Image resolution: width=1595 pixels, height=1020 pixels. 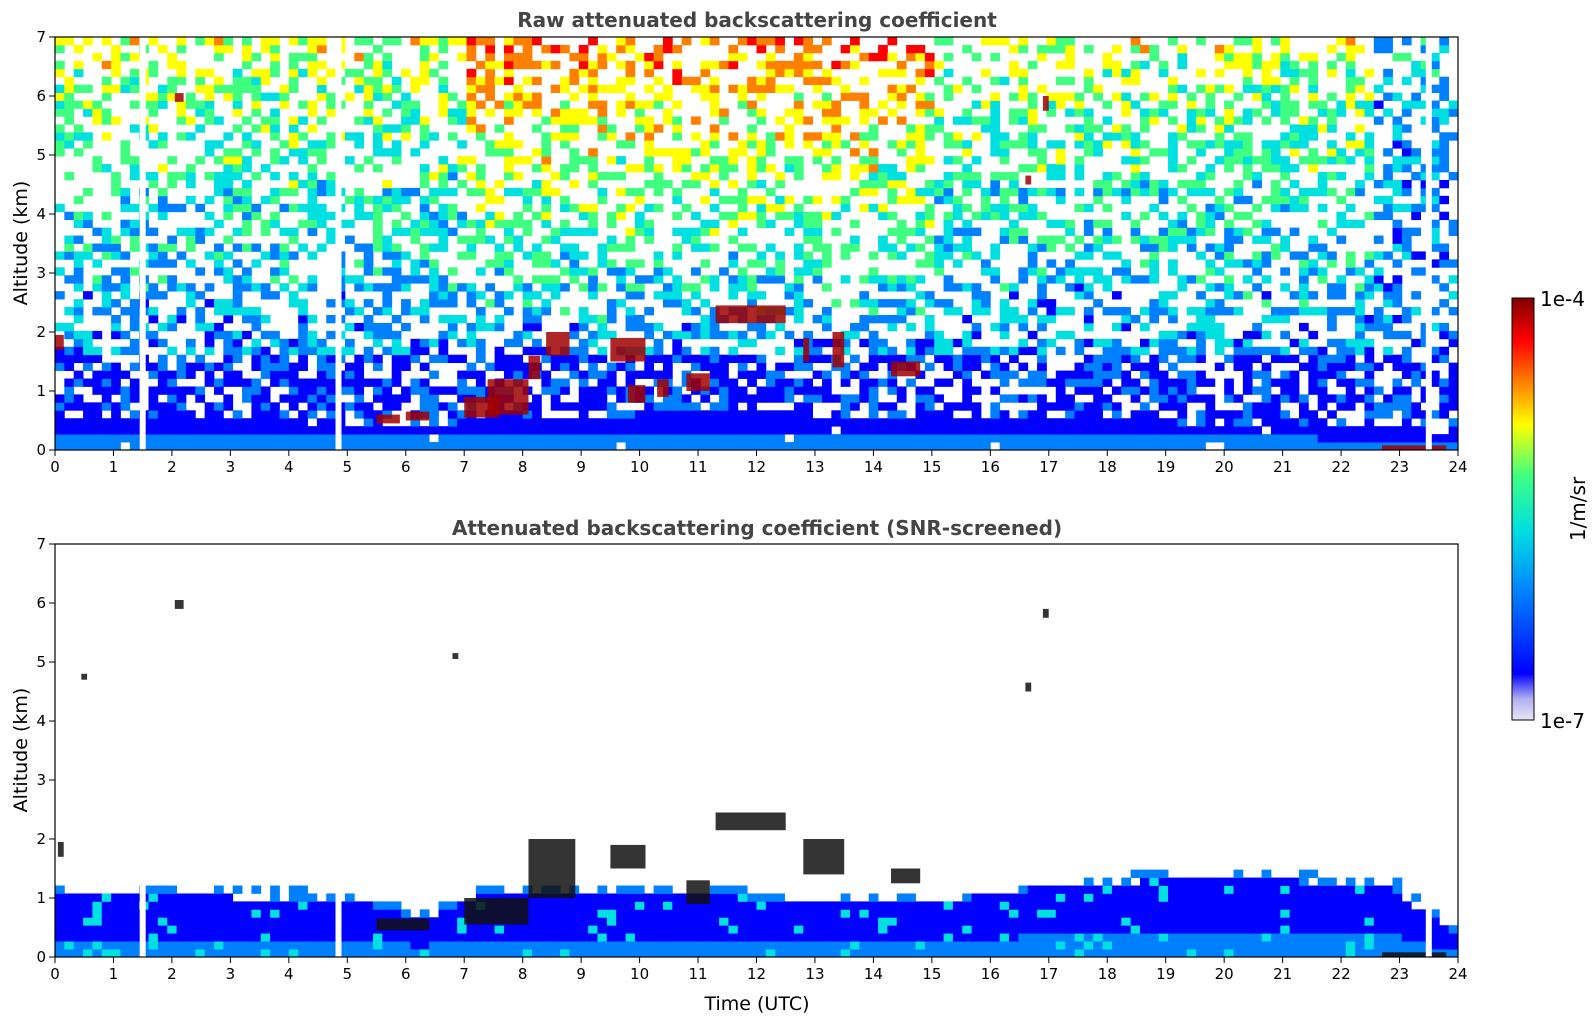 I want to click on y-tick-label: 4, so click(x=41, y=214).